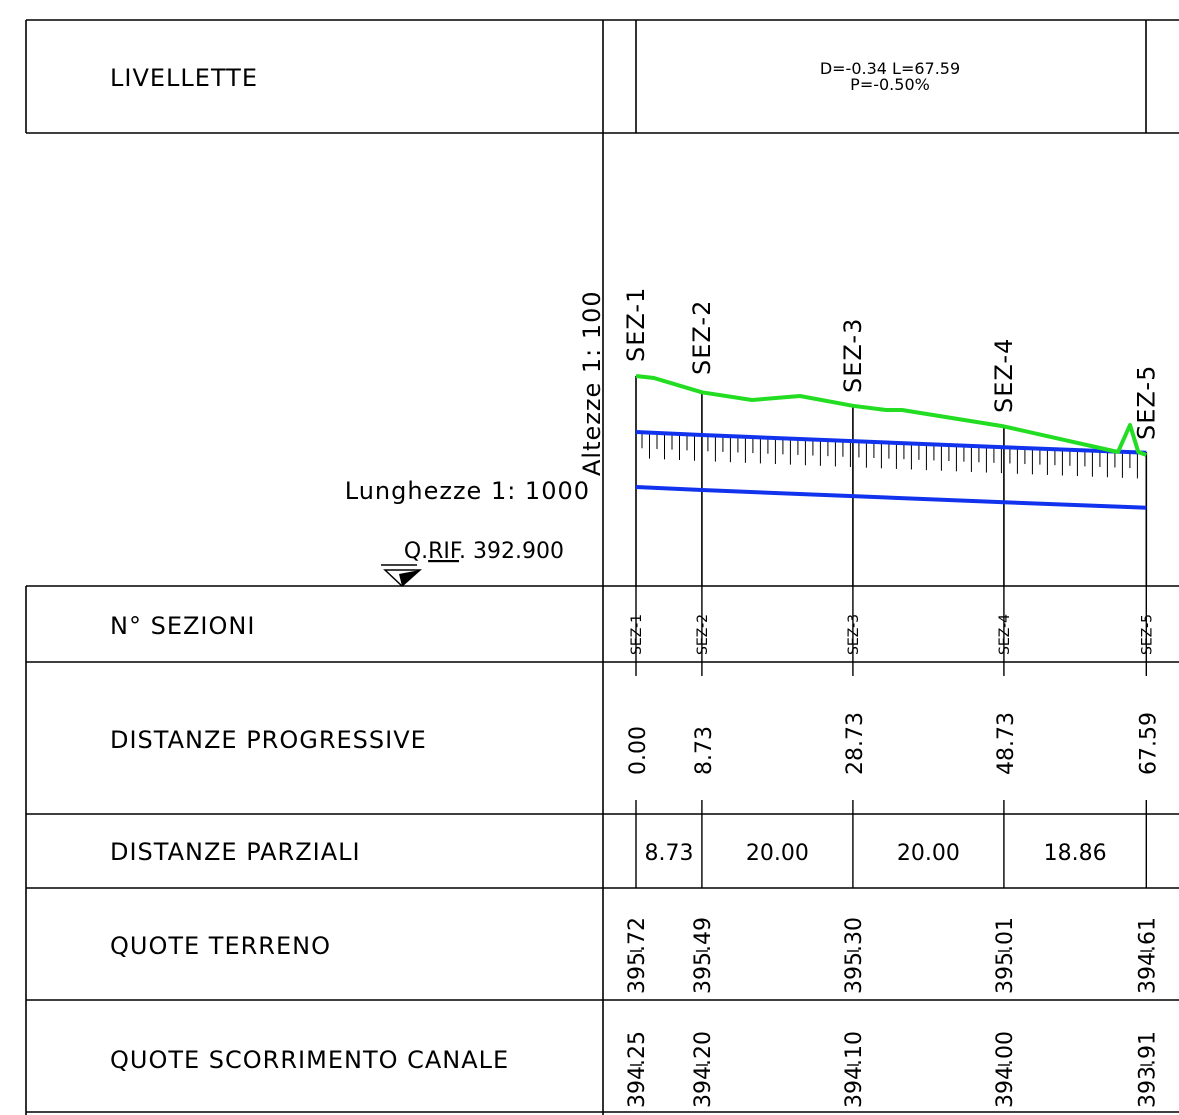  Describe the element at coordinates (637, 955) in the screenshot. I see `ground-elevation-value: 395.72` at that location.